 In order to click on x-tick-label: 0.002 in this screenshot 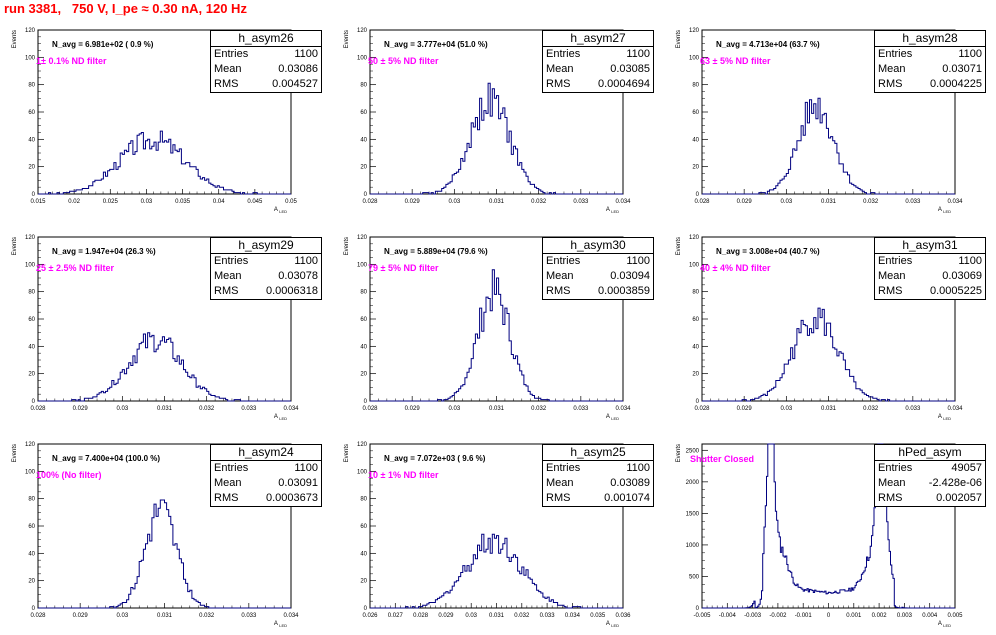, I will do `click(880, 616)`.